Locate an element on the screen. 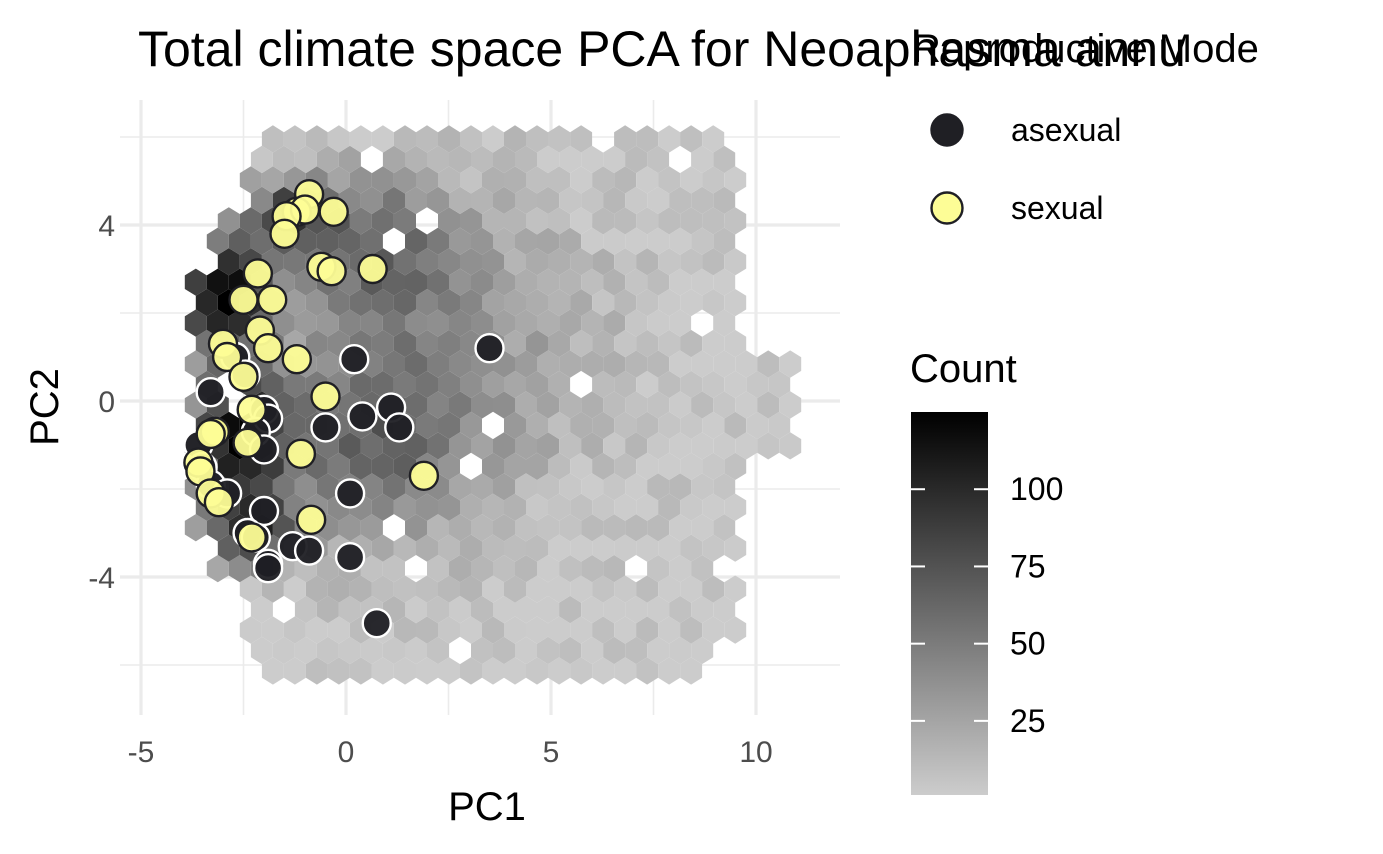 The width and height of the screenshot is (1383, 854). colorbar-tick-label: 75 is located at coordinates (1028, 566).